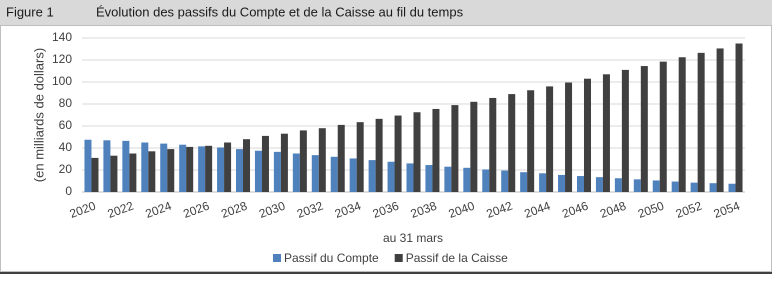 This screenshot has height=282, width=772. Describe the element at coordinates (234, 210) in the screenshot. I see `x-tick-label: 2028` at that location.